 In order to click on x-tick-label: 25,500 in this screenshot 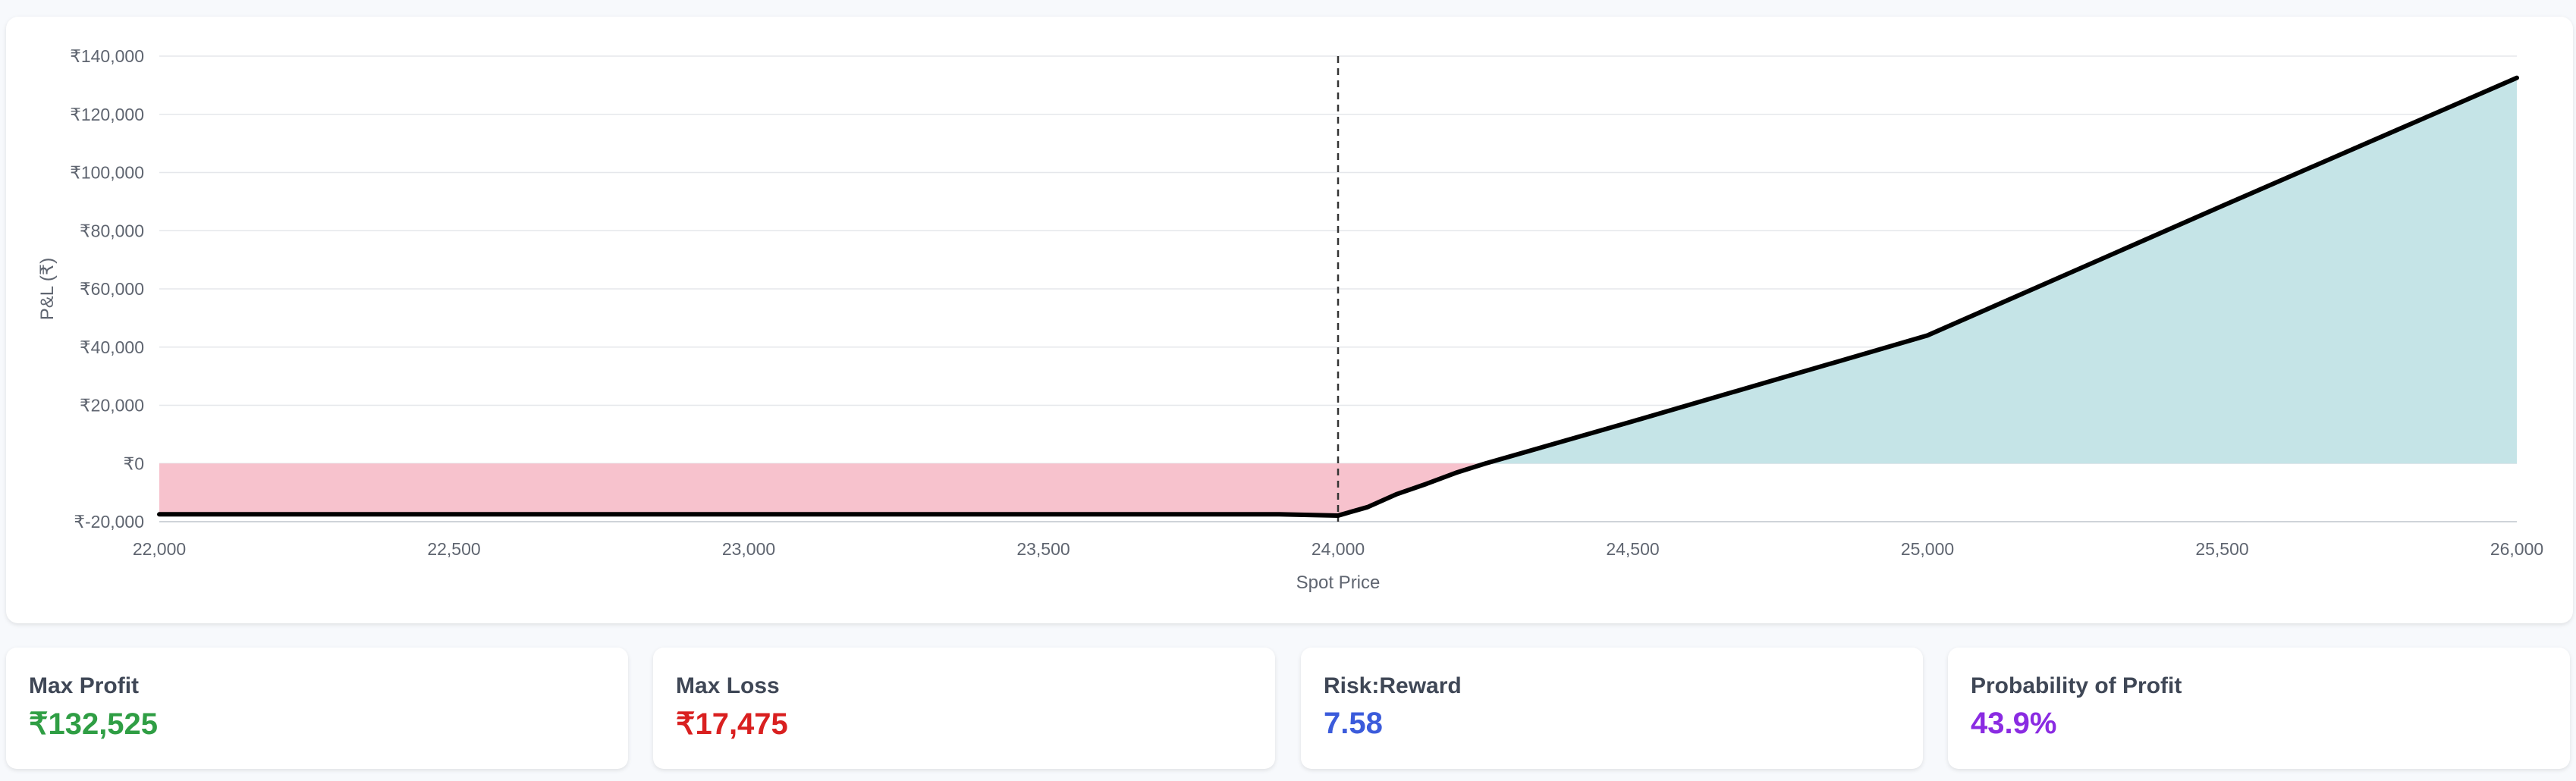, I will do `click(2221, 549)`.